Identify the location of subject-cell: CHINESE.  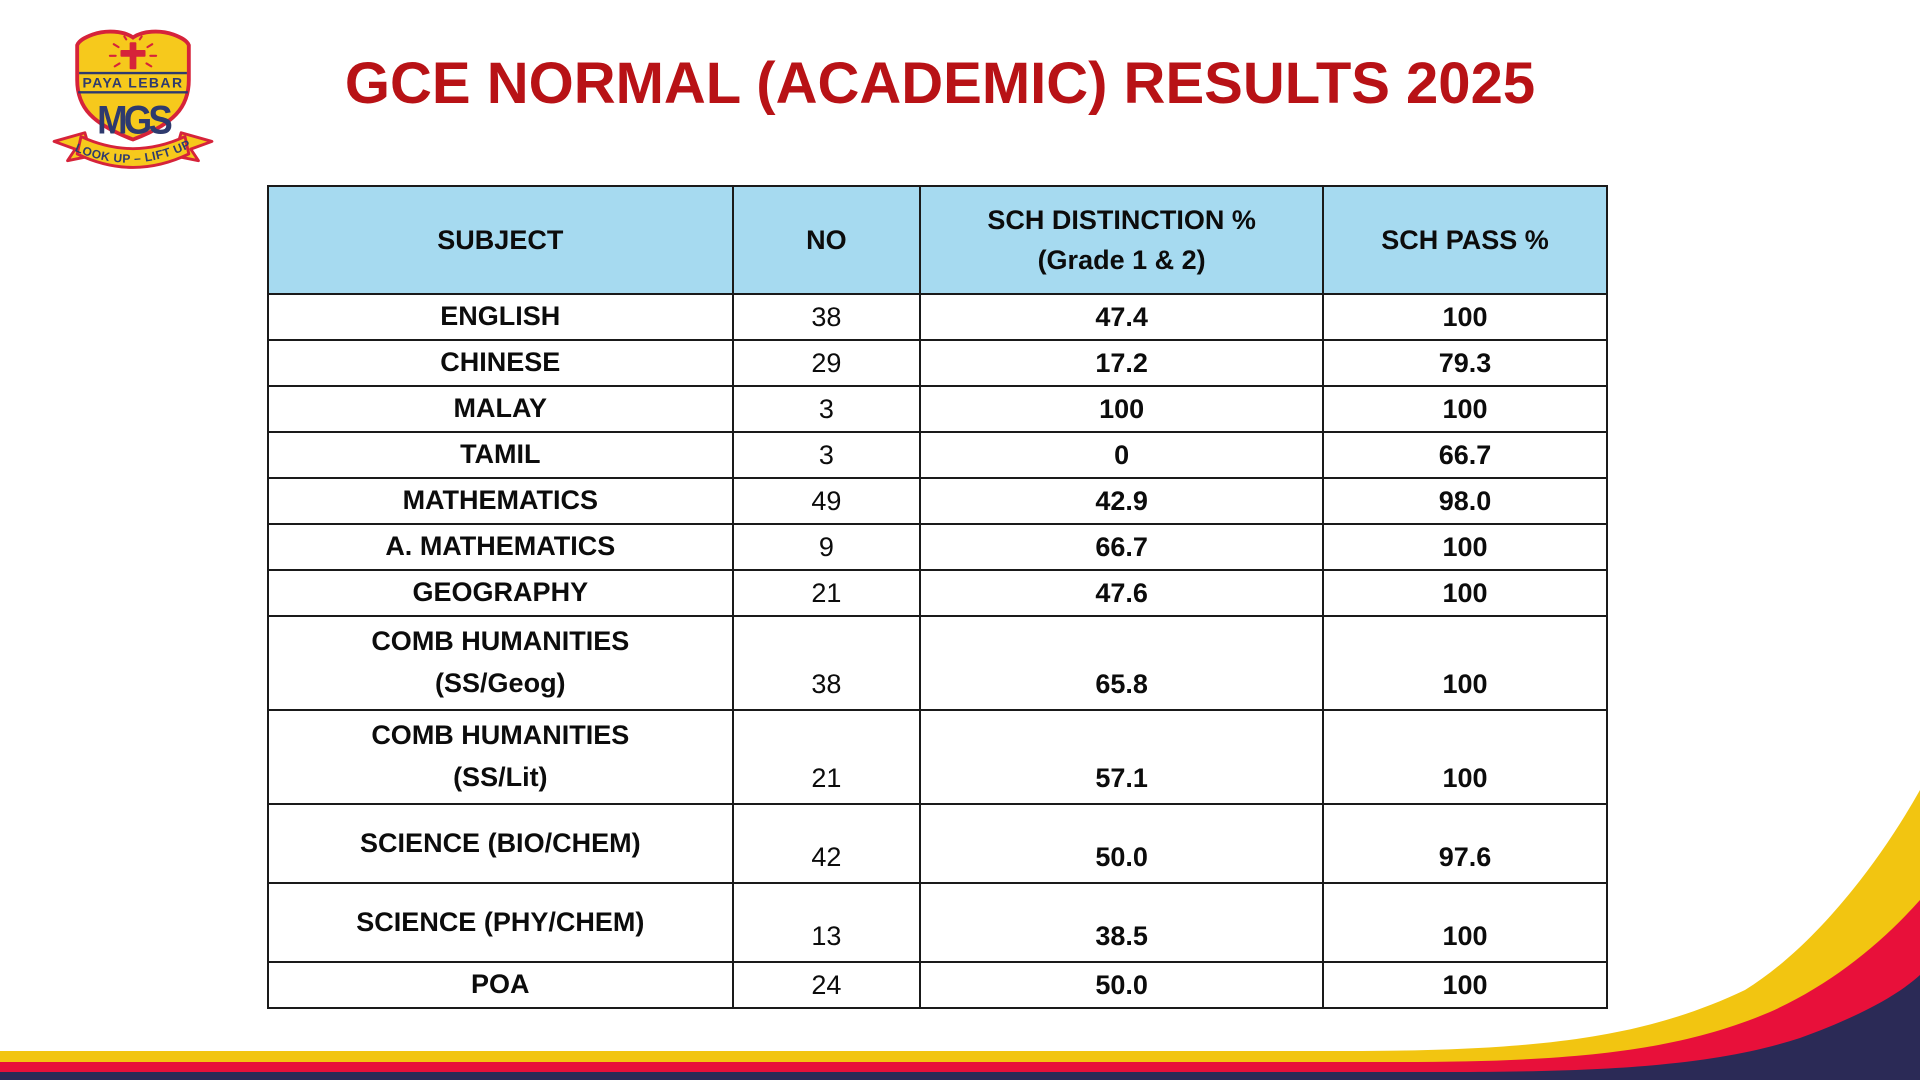
(500, 363).